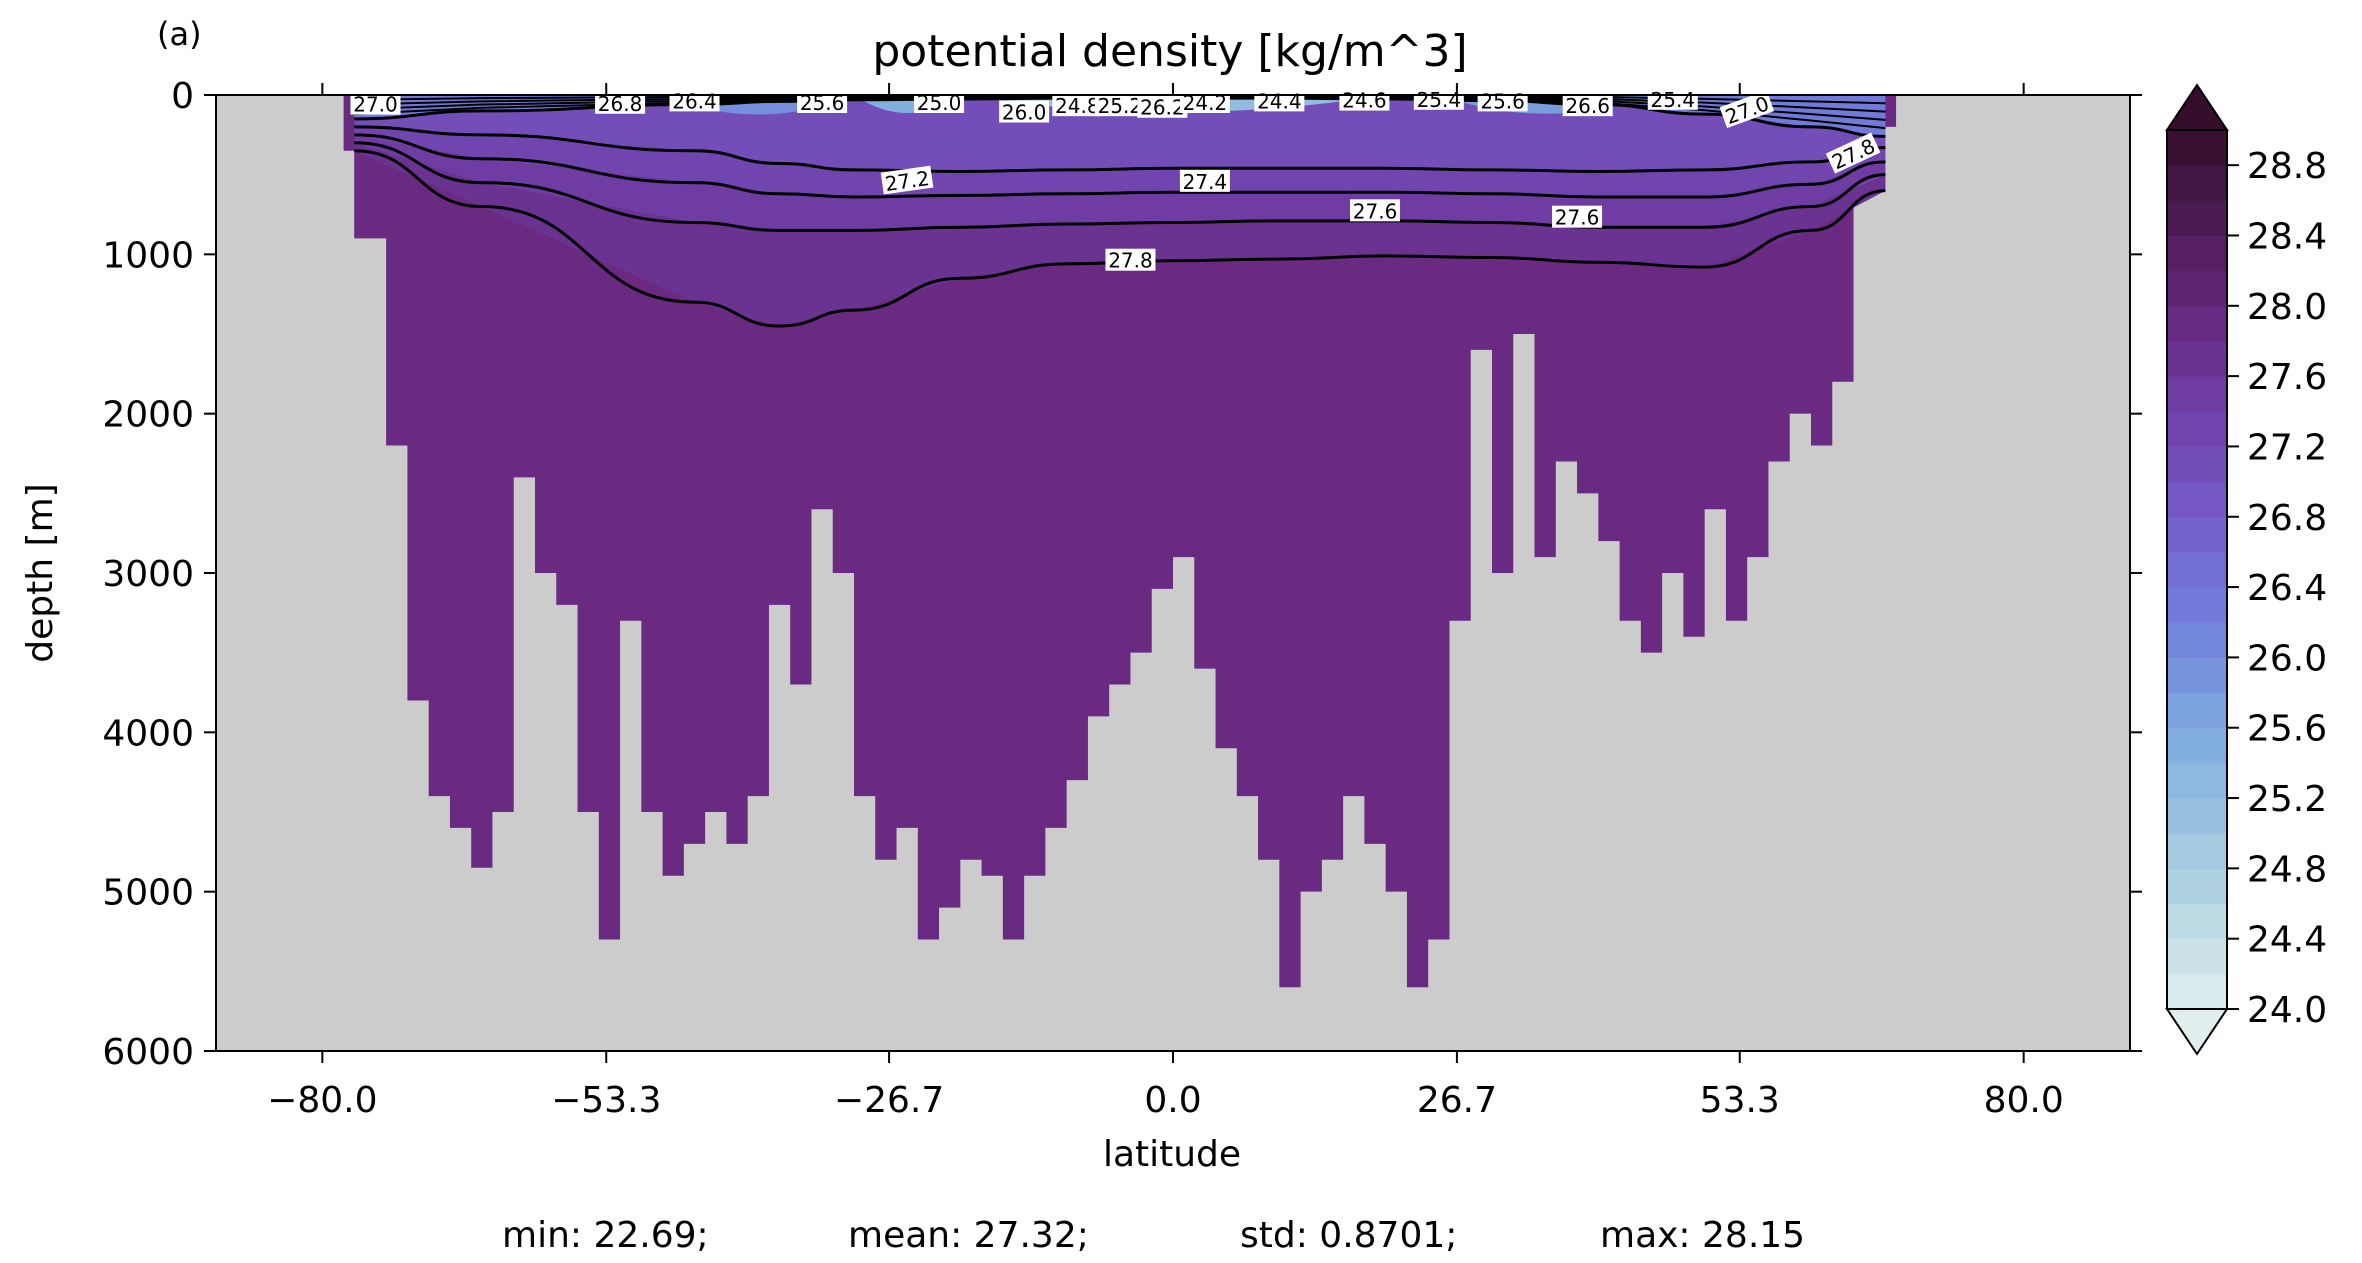  Describe the element at coordinates (1740, 1100) in the screenshot. I see `x-tick-label: 53.3` at that location.